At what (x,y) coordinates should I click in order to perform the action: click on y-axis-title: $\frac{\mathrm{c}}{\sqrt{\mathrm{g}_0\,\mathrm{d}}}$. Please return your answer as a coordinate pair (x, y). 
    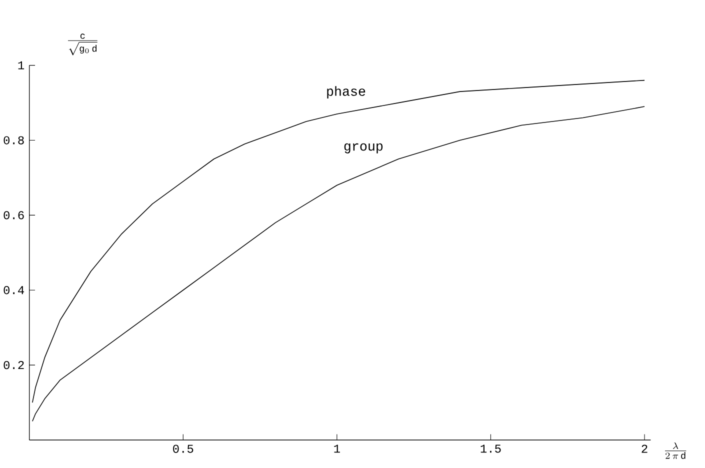
    Looking at the image, I should click on (83, 45).